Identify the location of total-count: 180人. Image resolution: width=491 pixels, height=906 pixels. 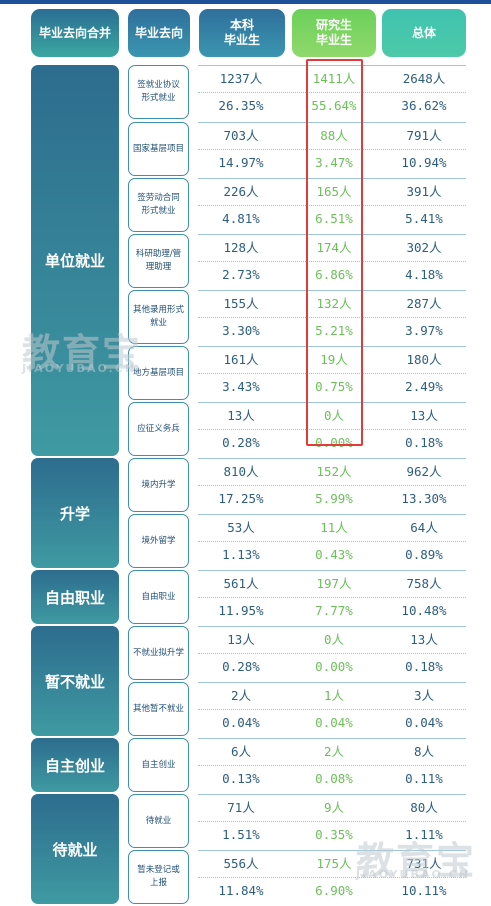
(424, 359).